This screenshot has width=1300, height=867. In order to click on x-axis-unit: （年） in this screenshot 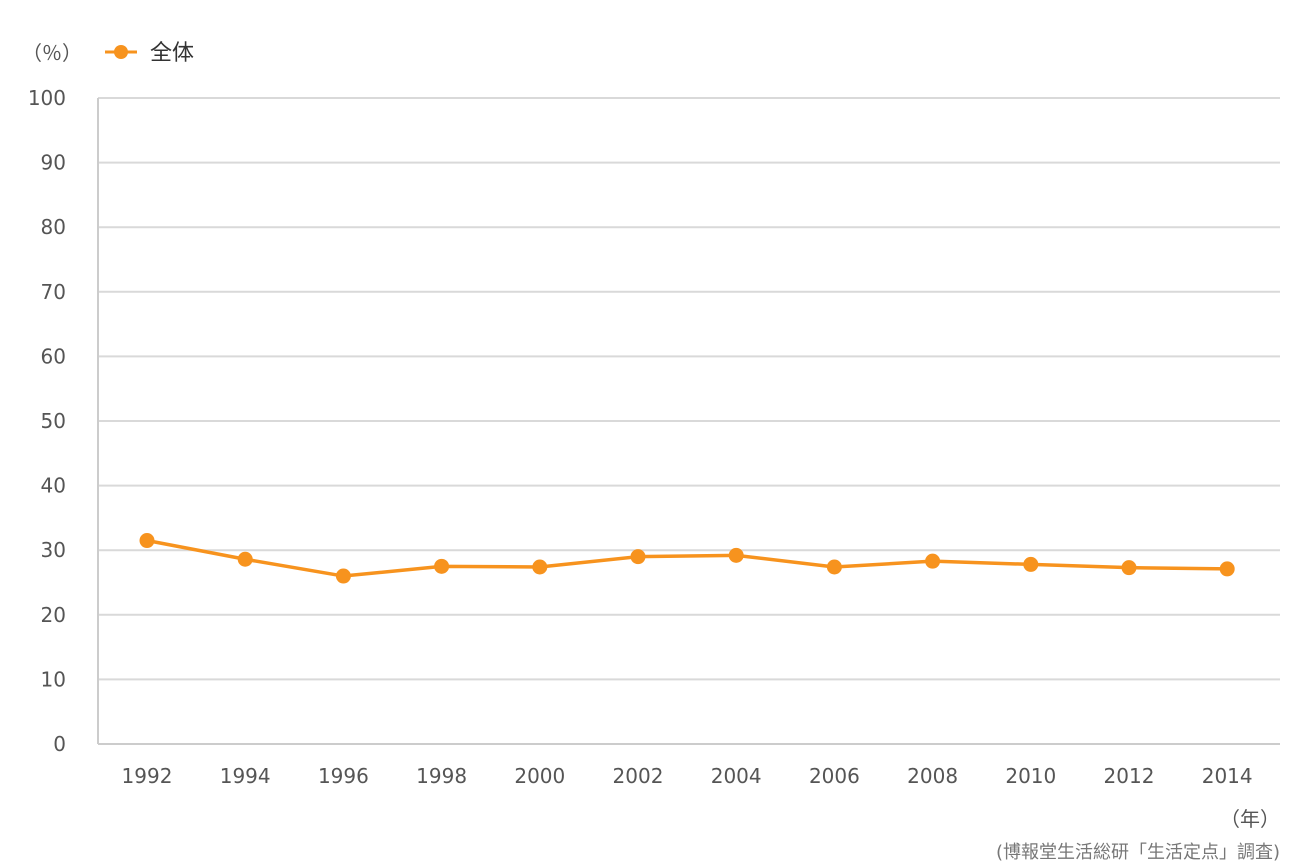, I will do `click(1250, 819)`.